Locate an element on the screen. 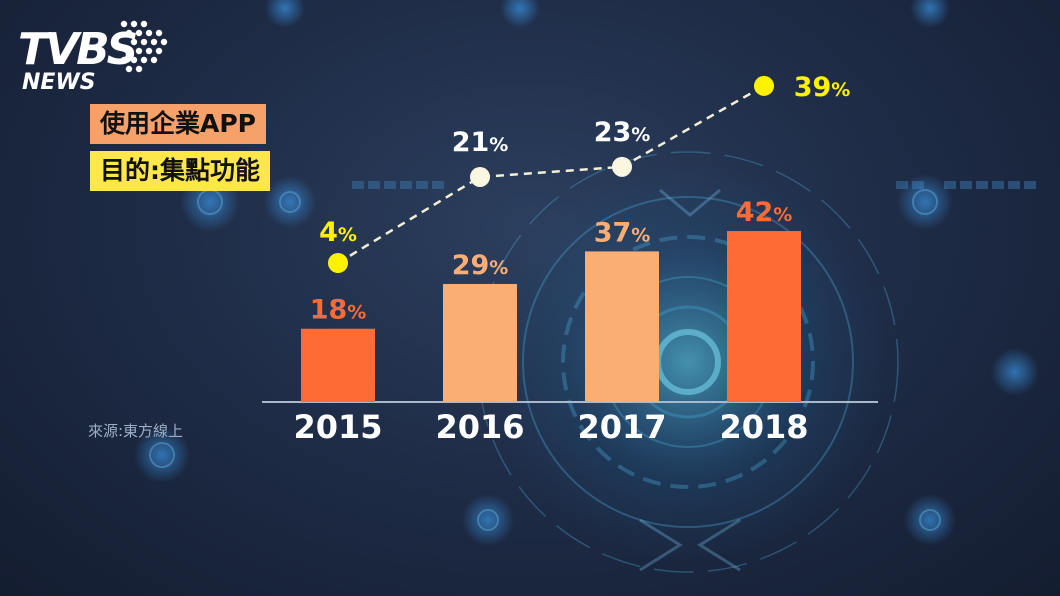 The image size is (1060, 596). bar-label-2018: 42% is located at coordinates (764, 212).